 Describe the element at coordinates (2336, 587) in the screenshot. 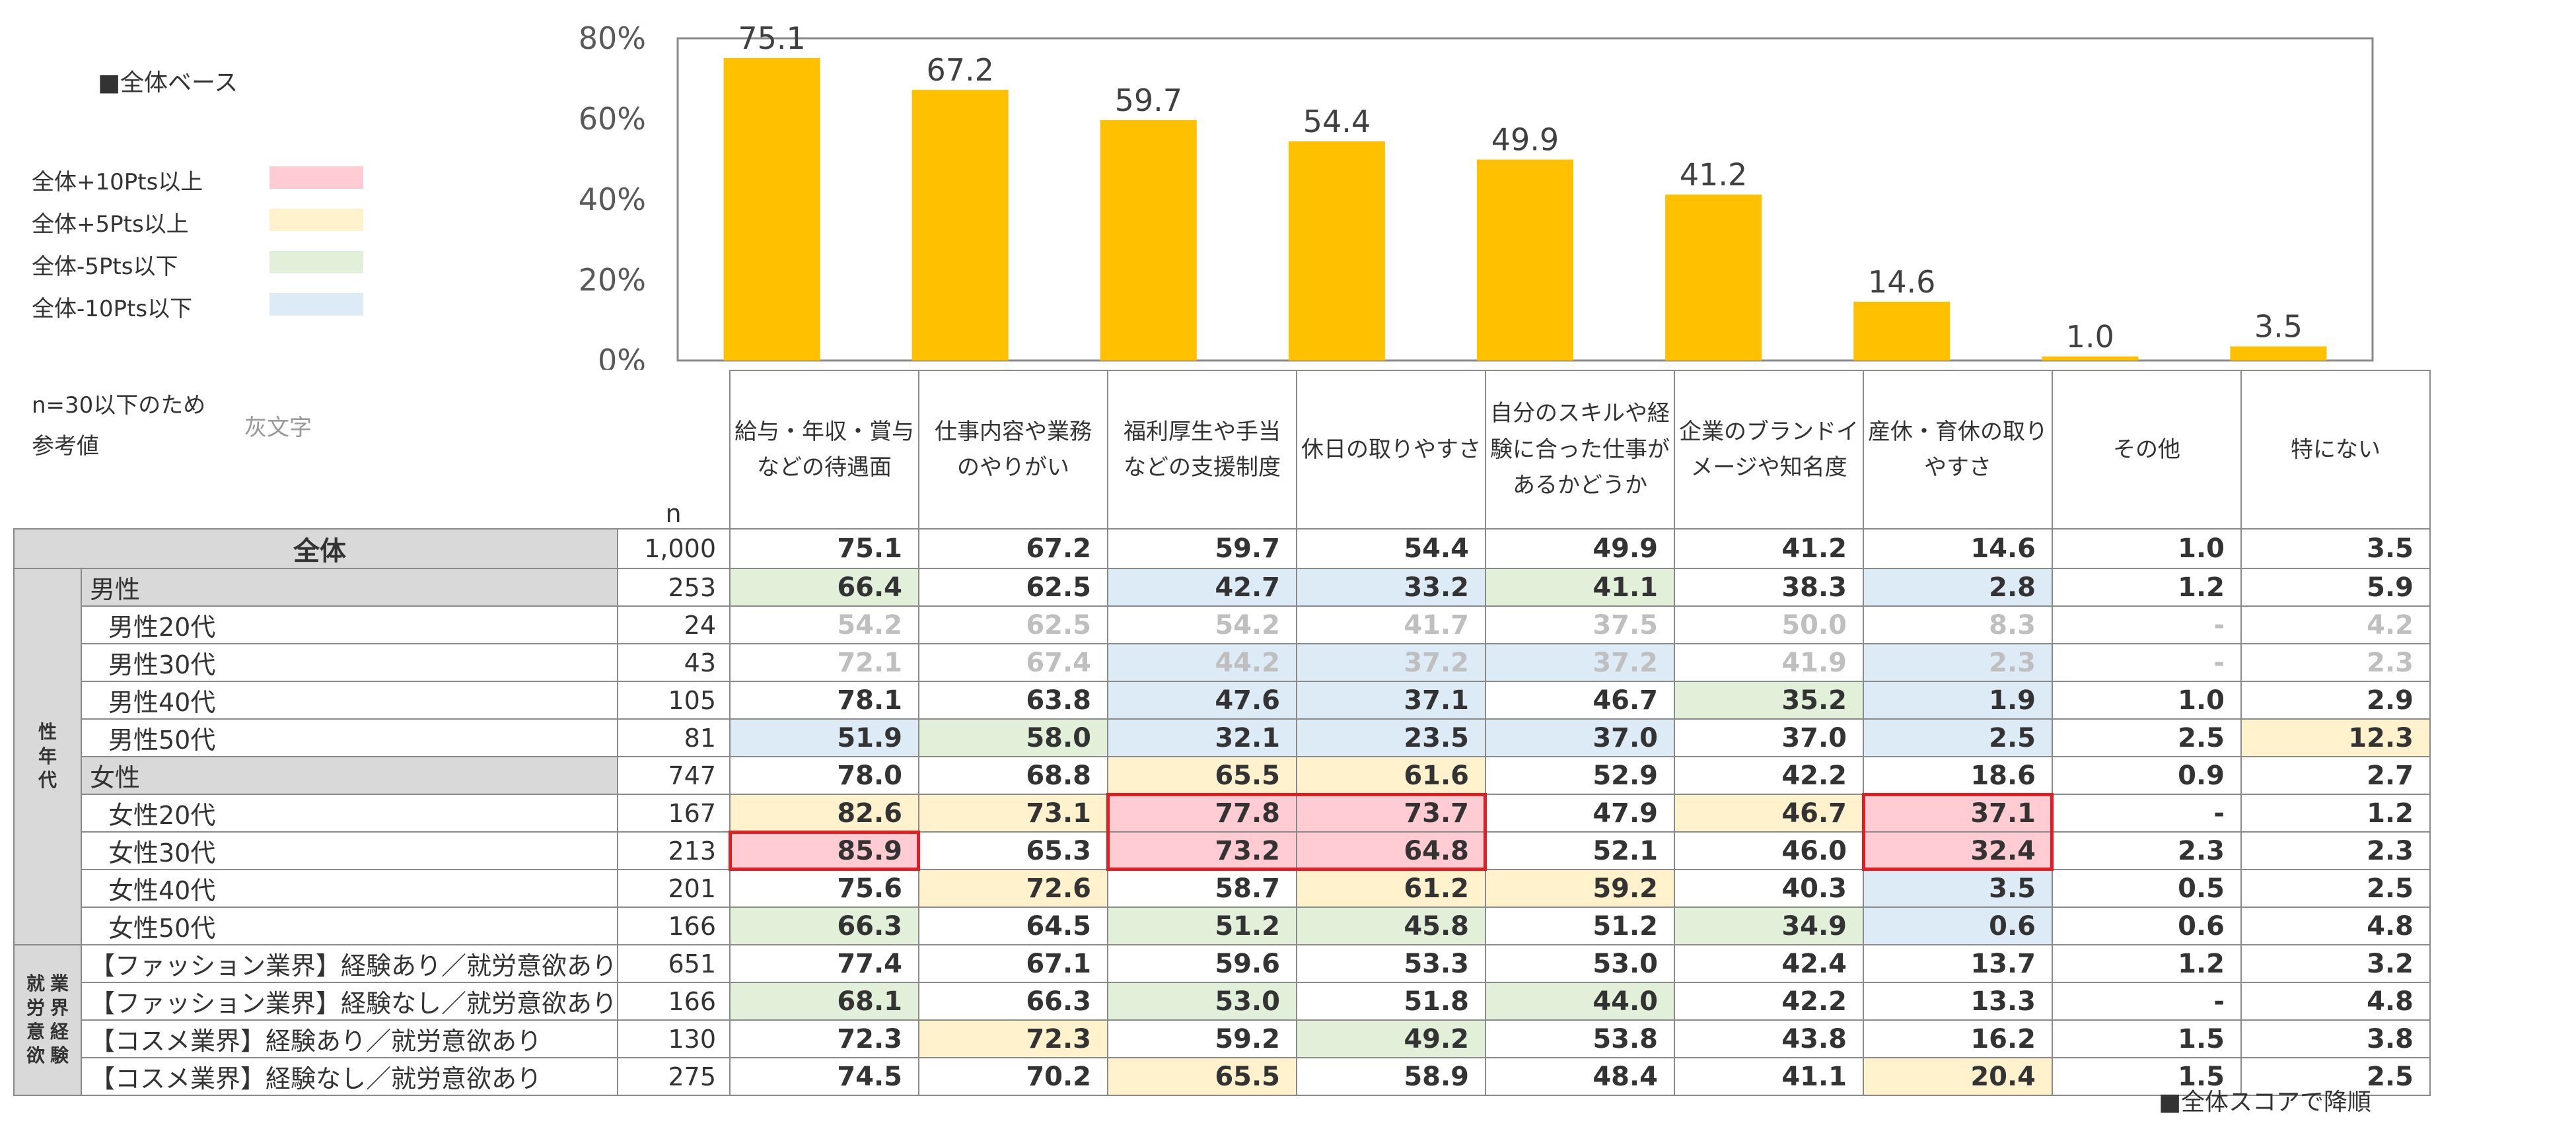

I see `value-cell: 5.9` at that location.